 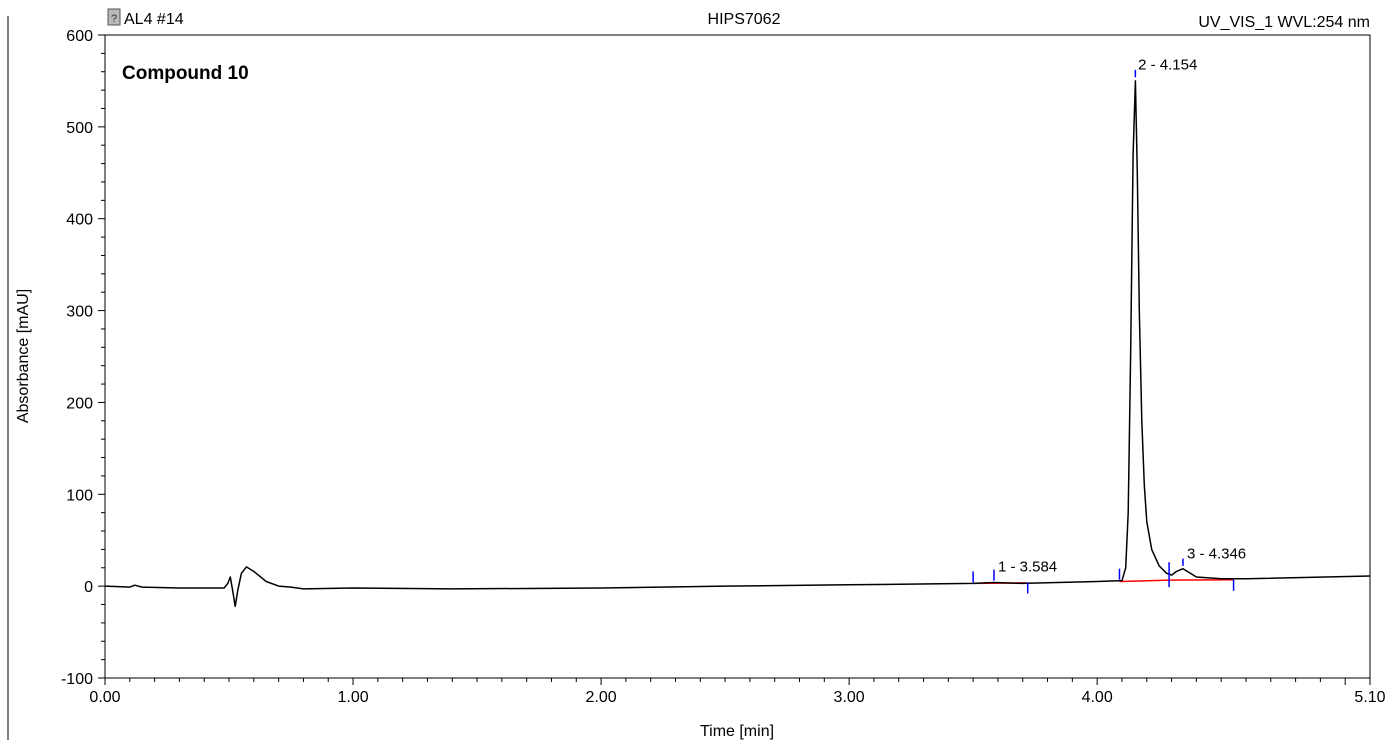 I want to click on y-tick-label: 600, so click(x=79, y=36).